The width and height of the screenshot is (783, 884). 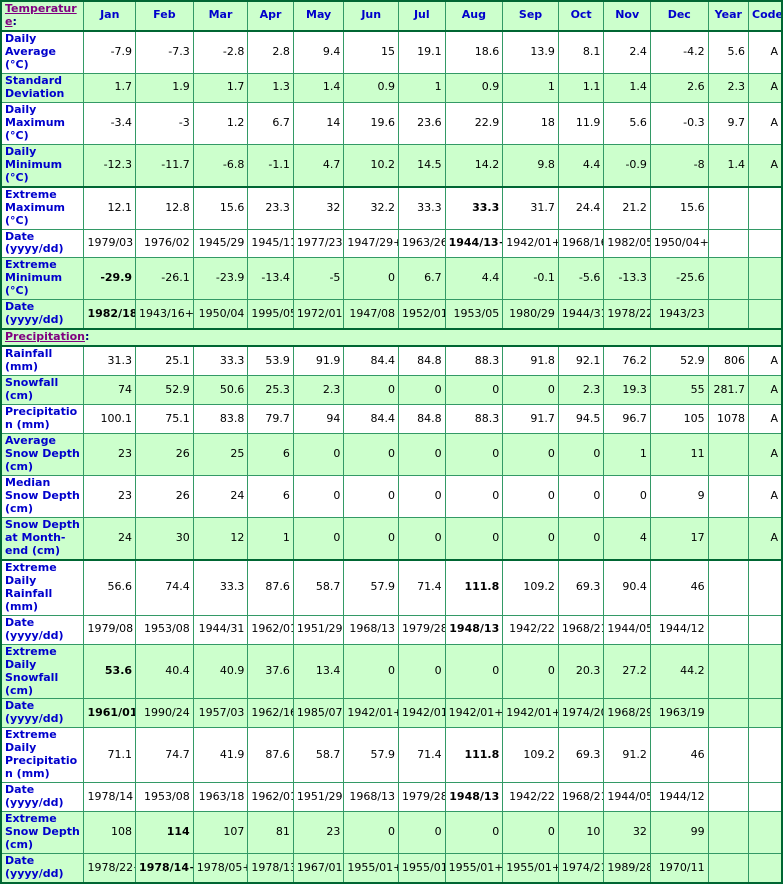 What do you see at coordinates (679, 165) in the screenshot?
I see `data-cell: -8` at bounding box center [679, 165].